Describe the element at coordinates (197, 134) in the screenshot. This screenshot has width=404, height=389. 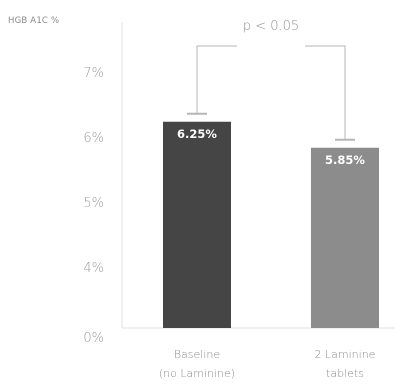
I see `bar-value-label: 6.25%` at that location.